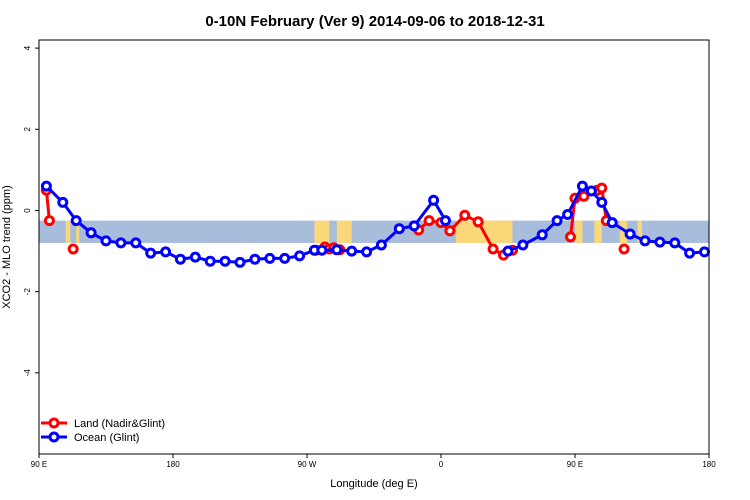 The image size is (750, 500). I want to click on x-tick-label: 90 W, so click(307, 464).